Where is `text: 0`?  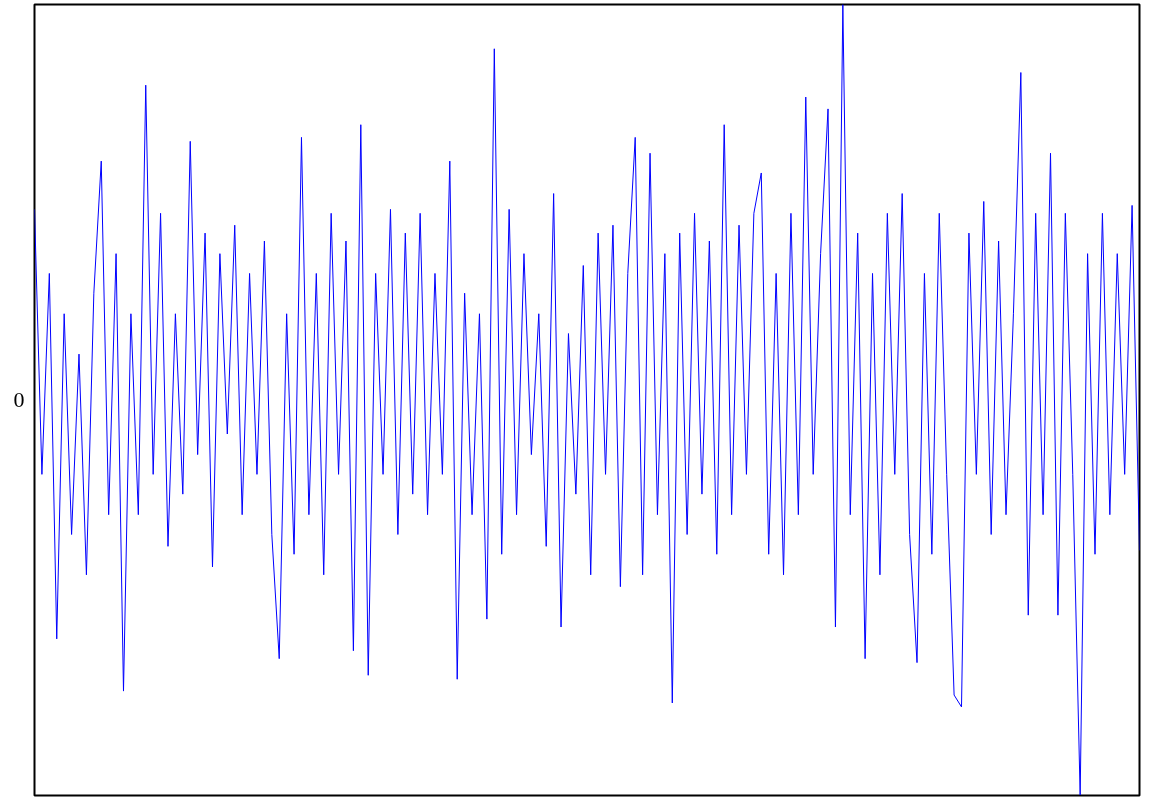
text: 0 is located at coordinates (19, 399).